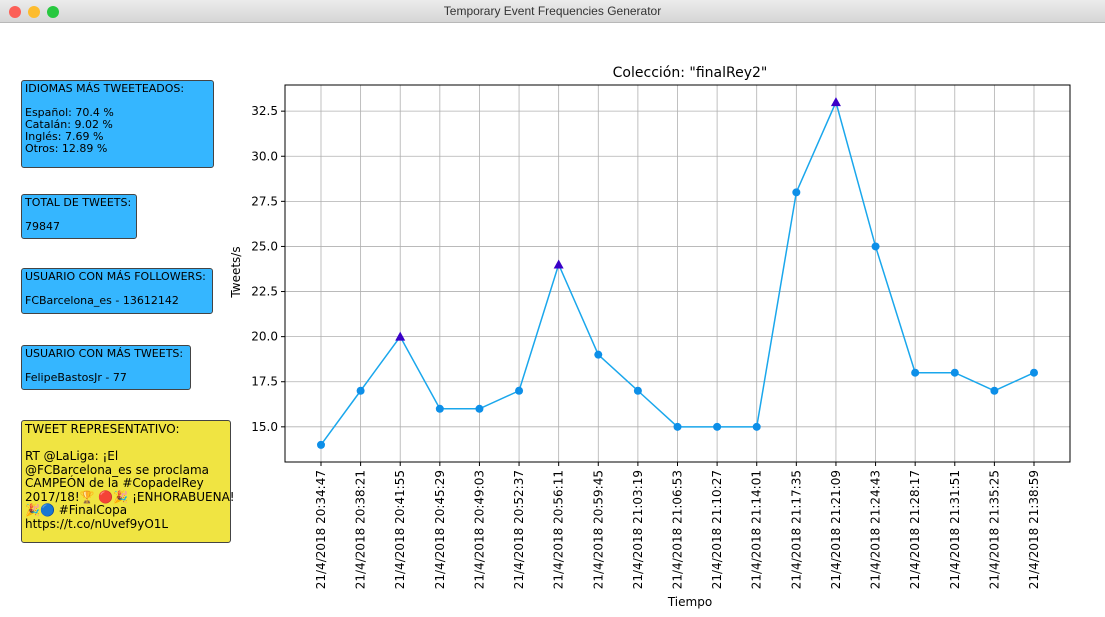  I want to click on y-tick-label: 25.0, so click(264, 246).